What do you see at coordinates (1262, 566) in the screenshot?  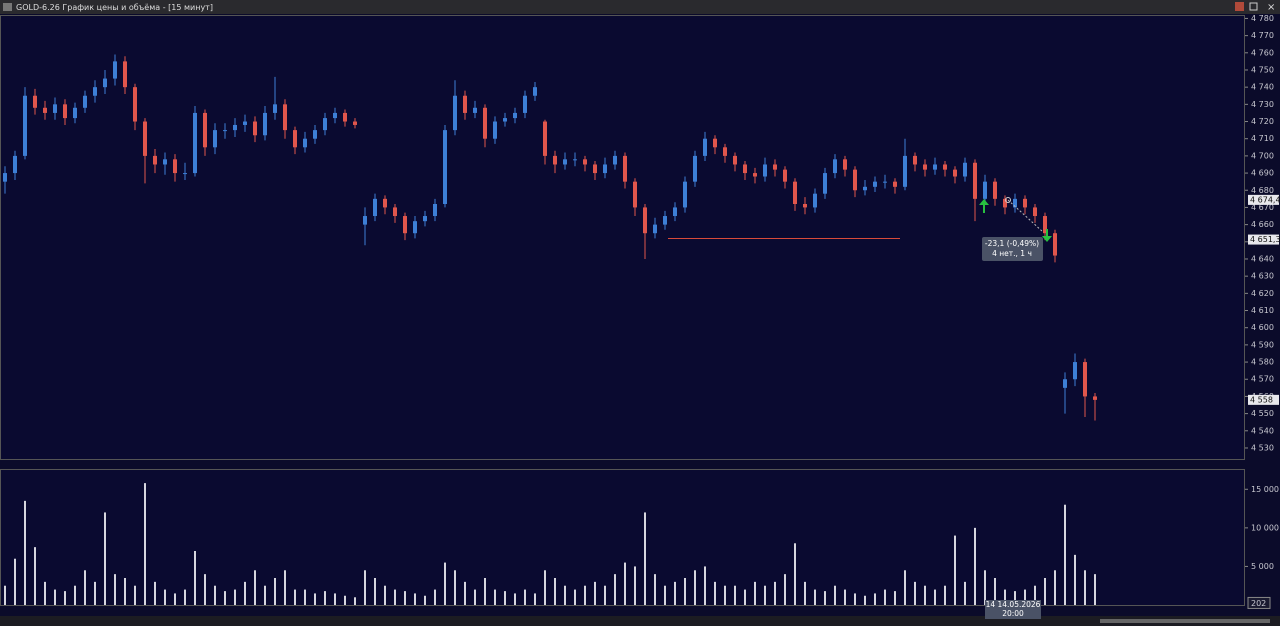 I see `volume-tick-label: 5 000` at bounding box center [1262, 566].